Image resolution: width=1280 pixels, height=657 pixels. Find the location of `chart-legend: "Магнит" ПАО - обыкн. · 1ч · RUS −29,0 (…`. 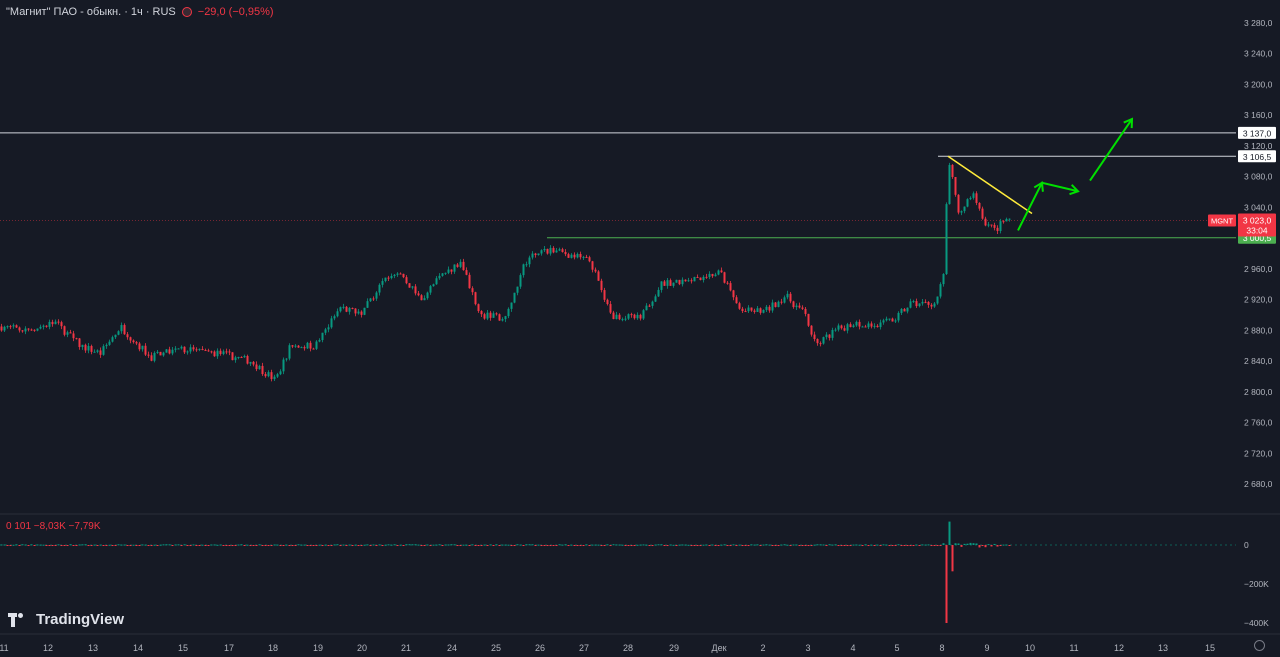

chart-legend: "Магнит" ПАО - обыкн. · 1ч · RUS −29,0 (… is located at coordinates (140, 12).